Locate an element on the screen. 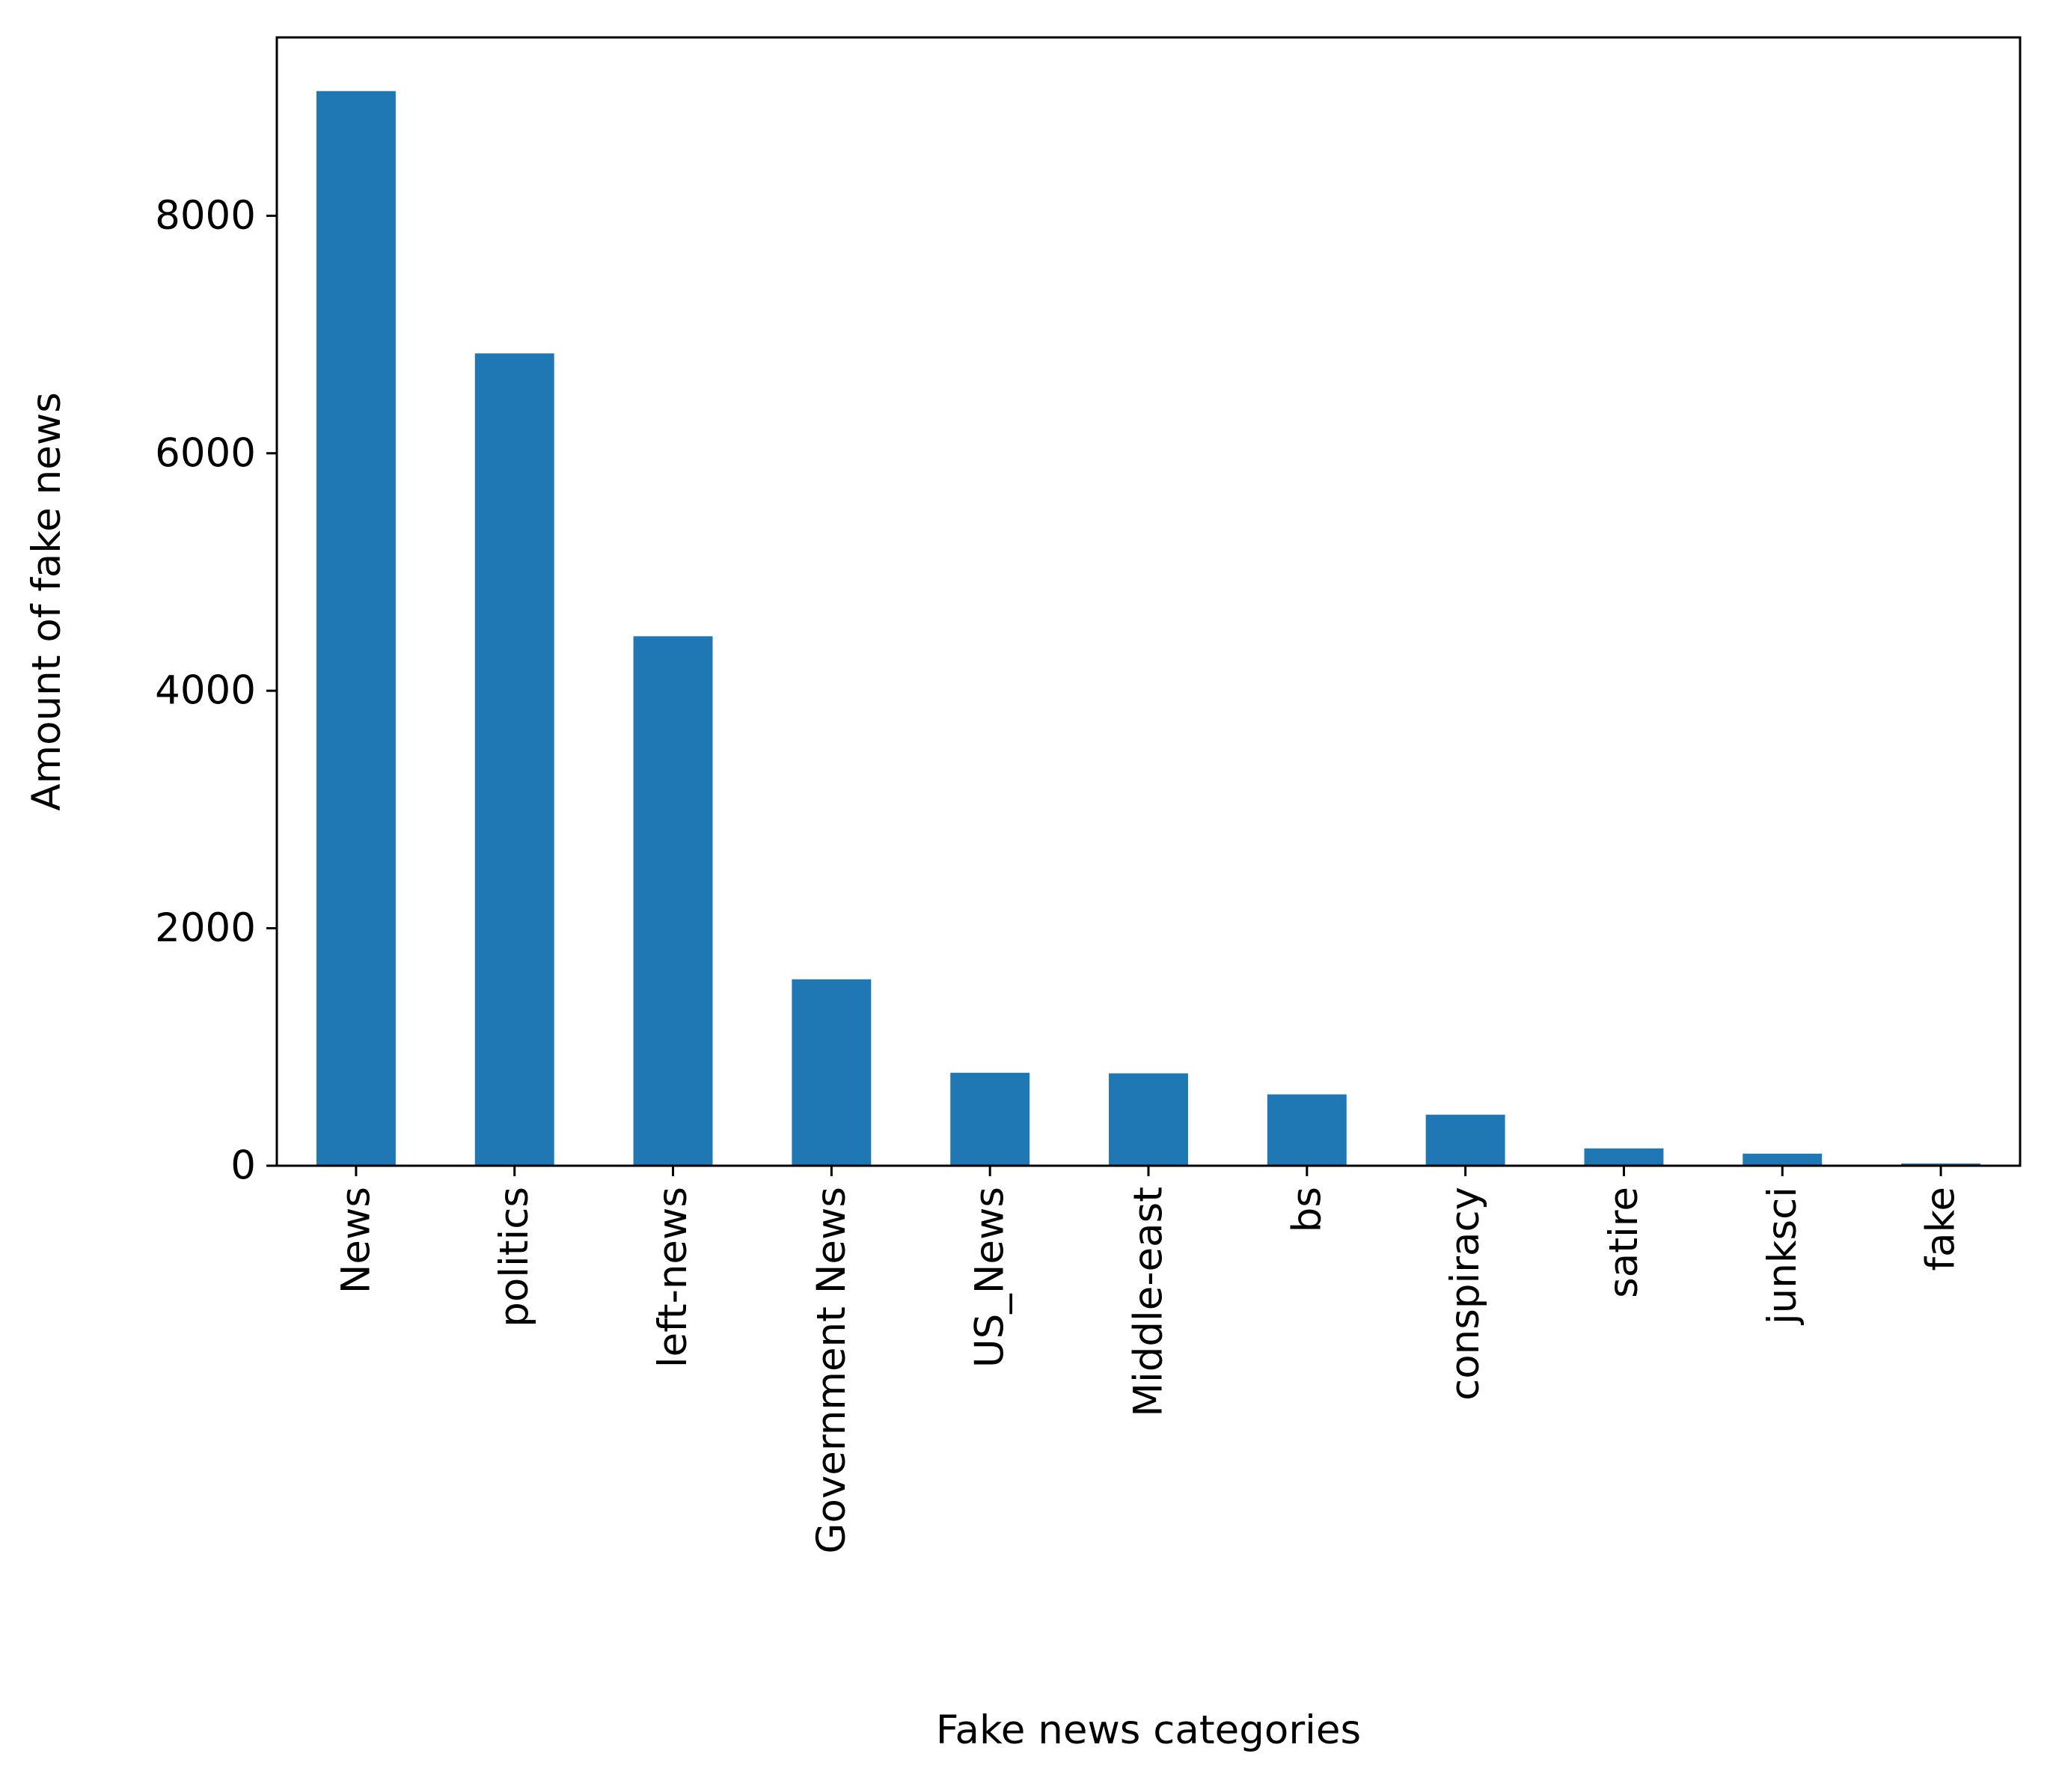 This screenshot has height=1792, width=2053. x-tick-label: fake is located at coordinates (1941, 1229).